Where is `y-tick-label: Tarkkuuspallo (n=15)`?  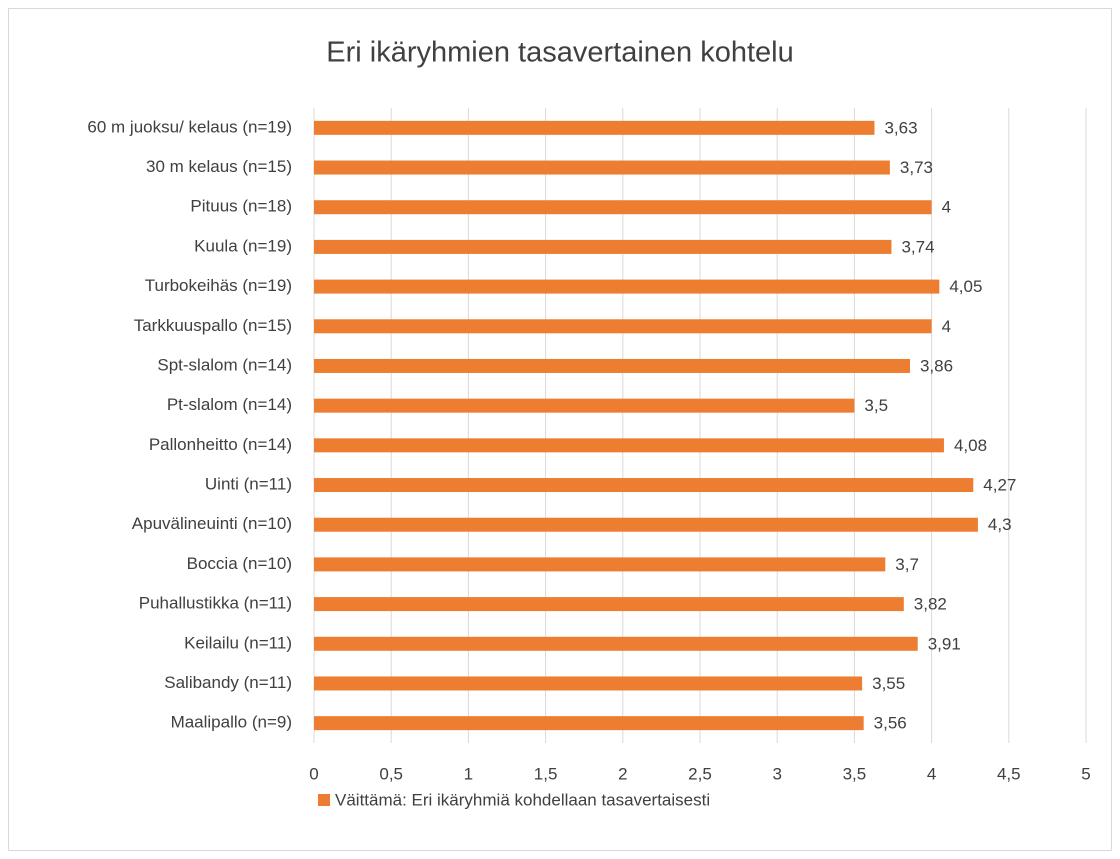 y-tick-label: Tarkkuuspallo (n=15) is located at coordinates (213, 325).